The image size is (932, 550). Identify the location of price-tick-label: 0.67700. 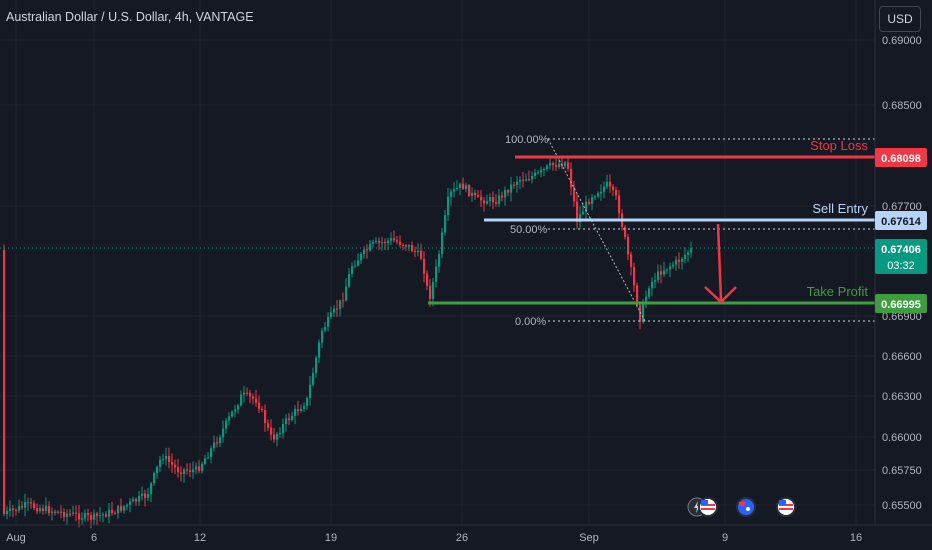
(902, 207).